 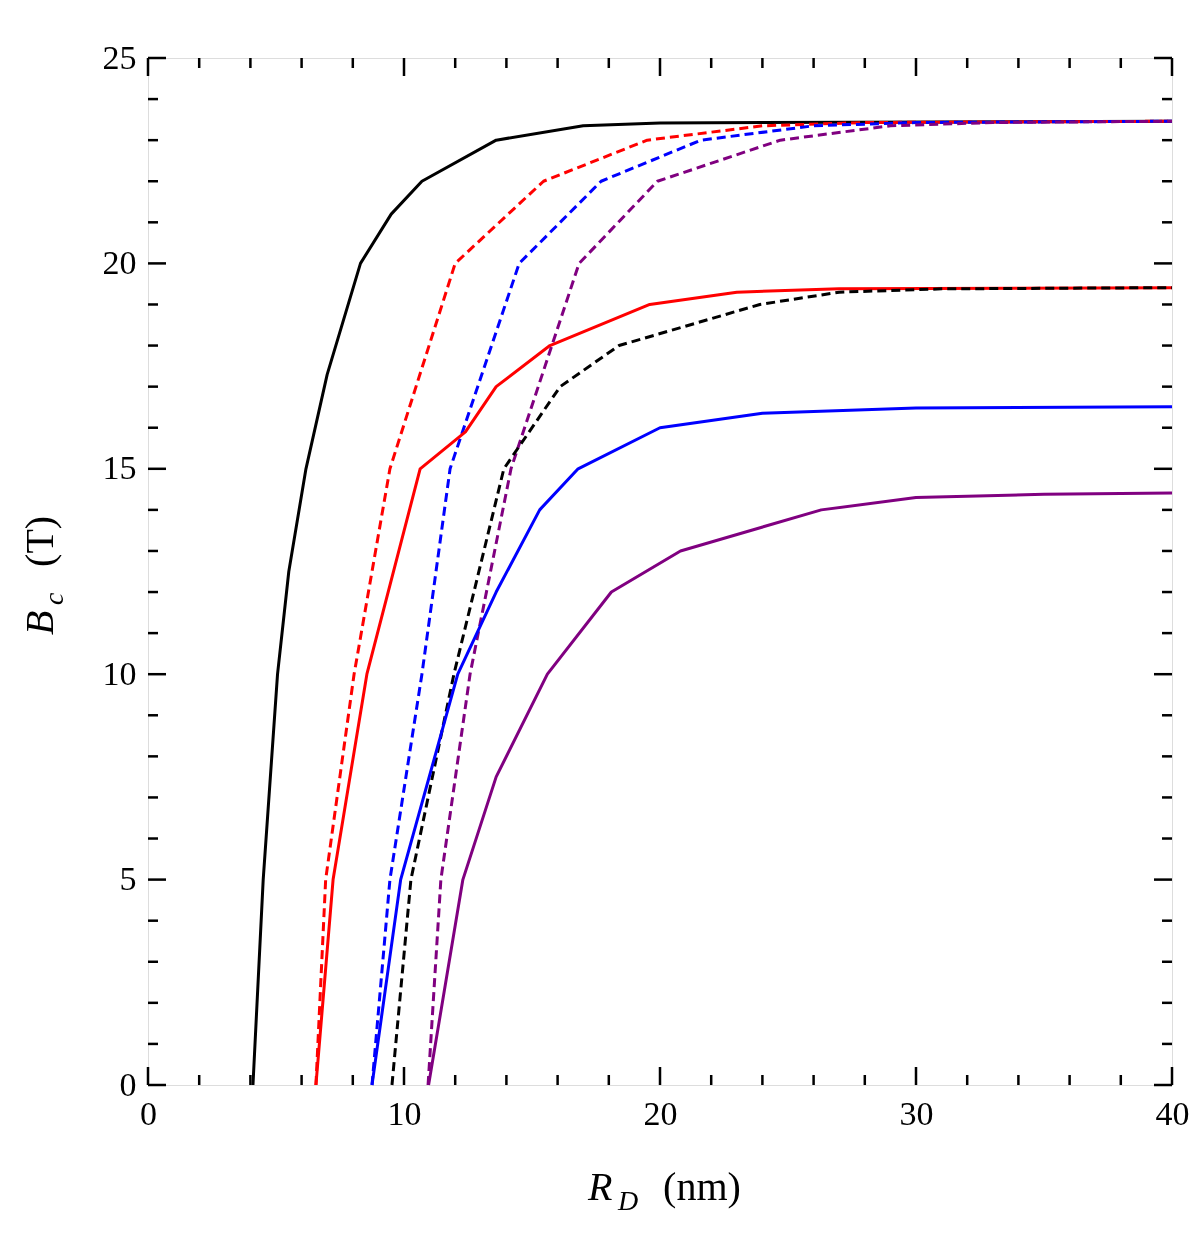 I want to click on y-tick-label: 25, so click(x=119, y=57).